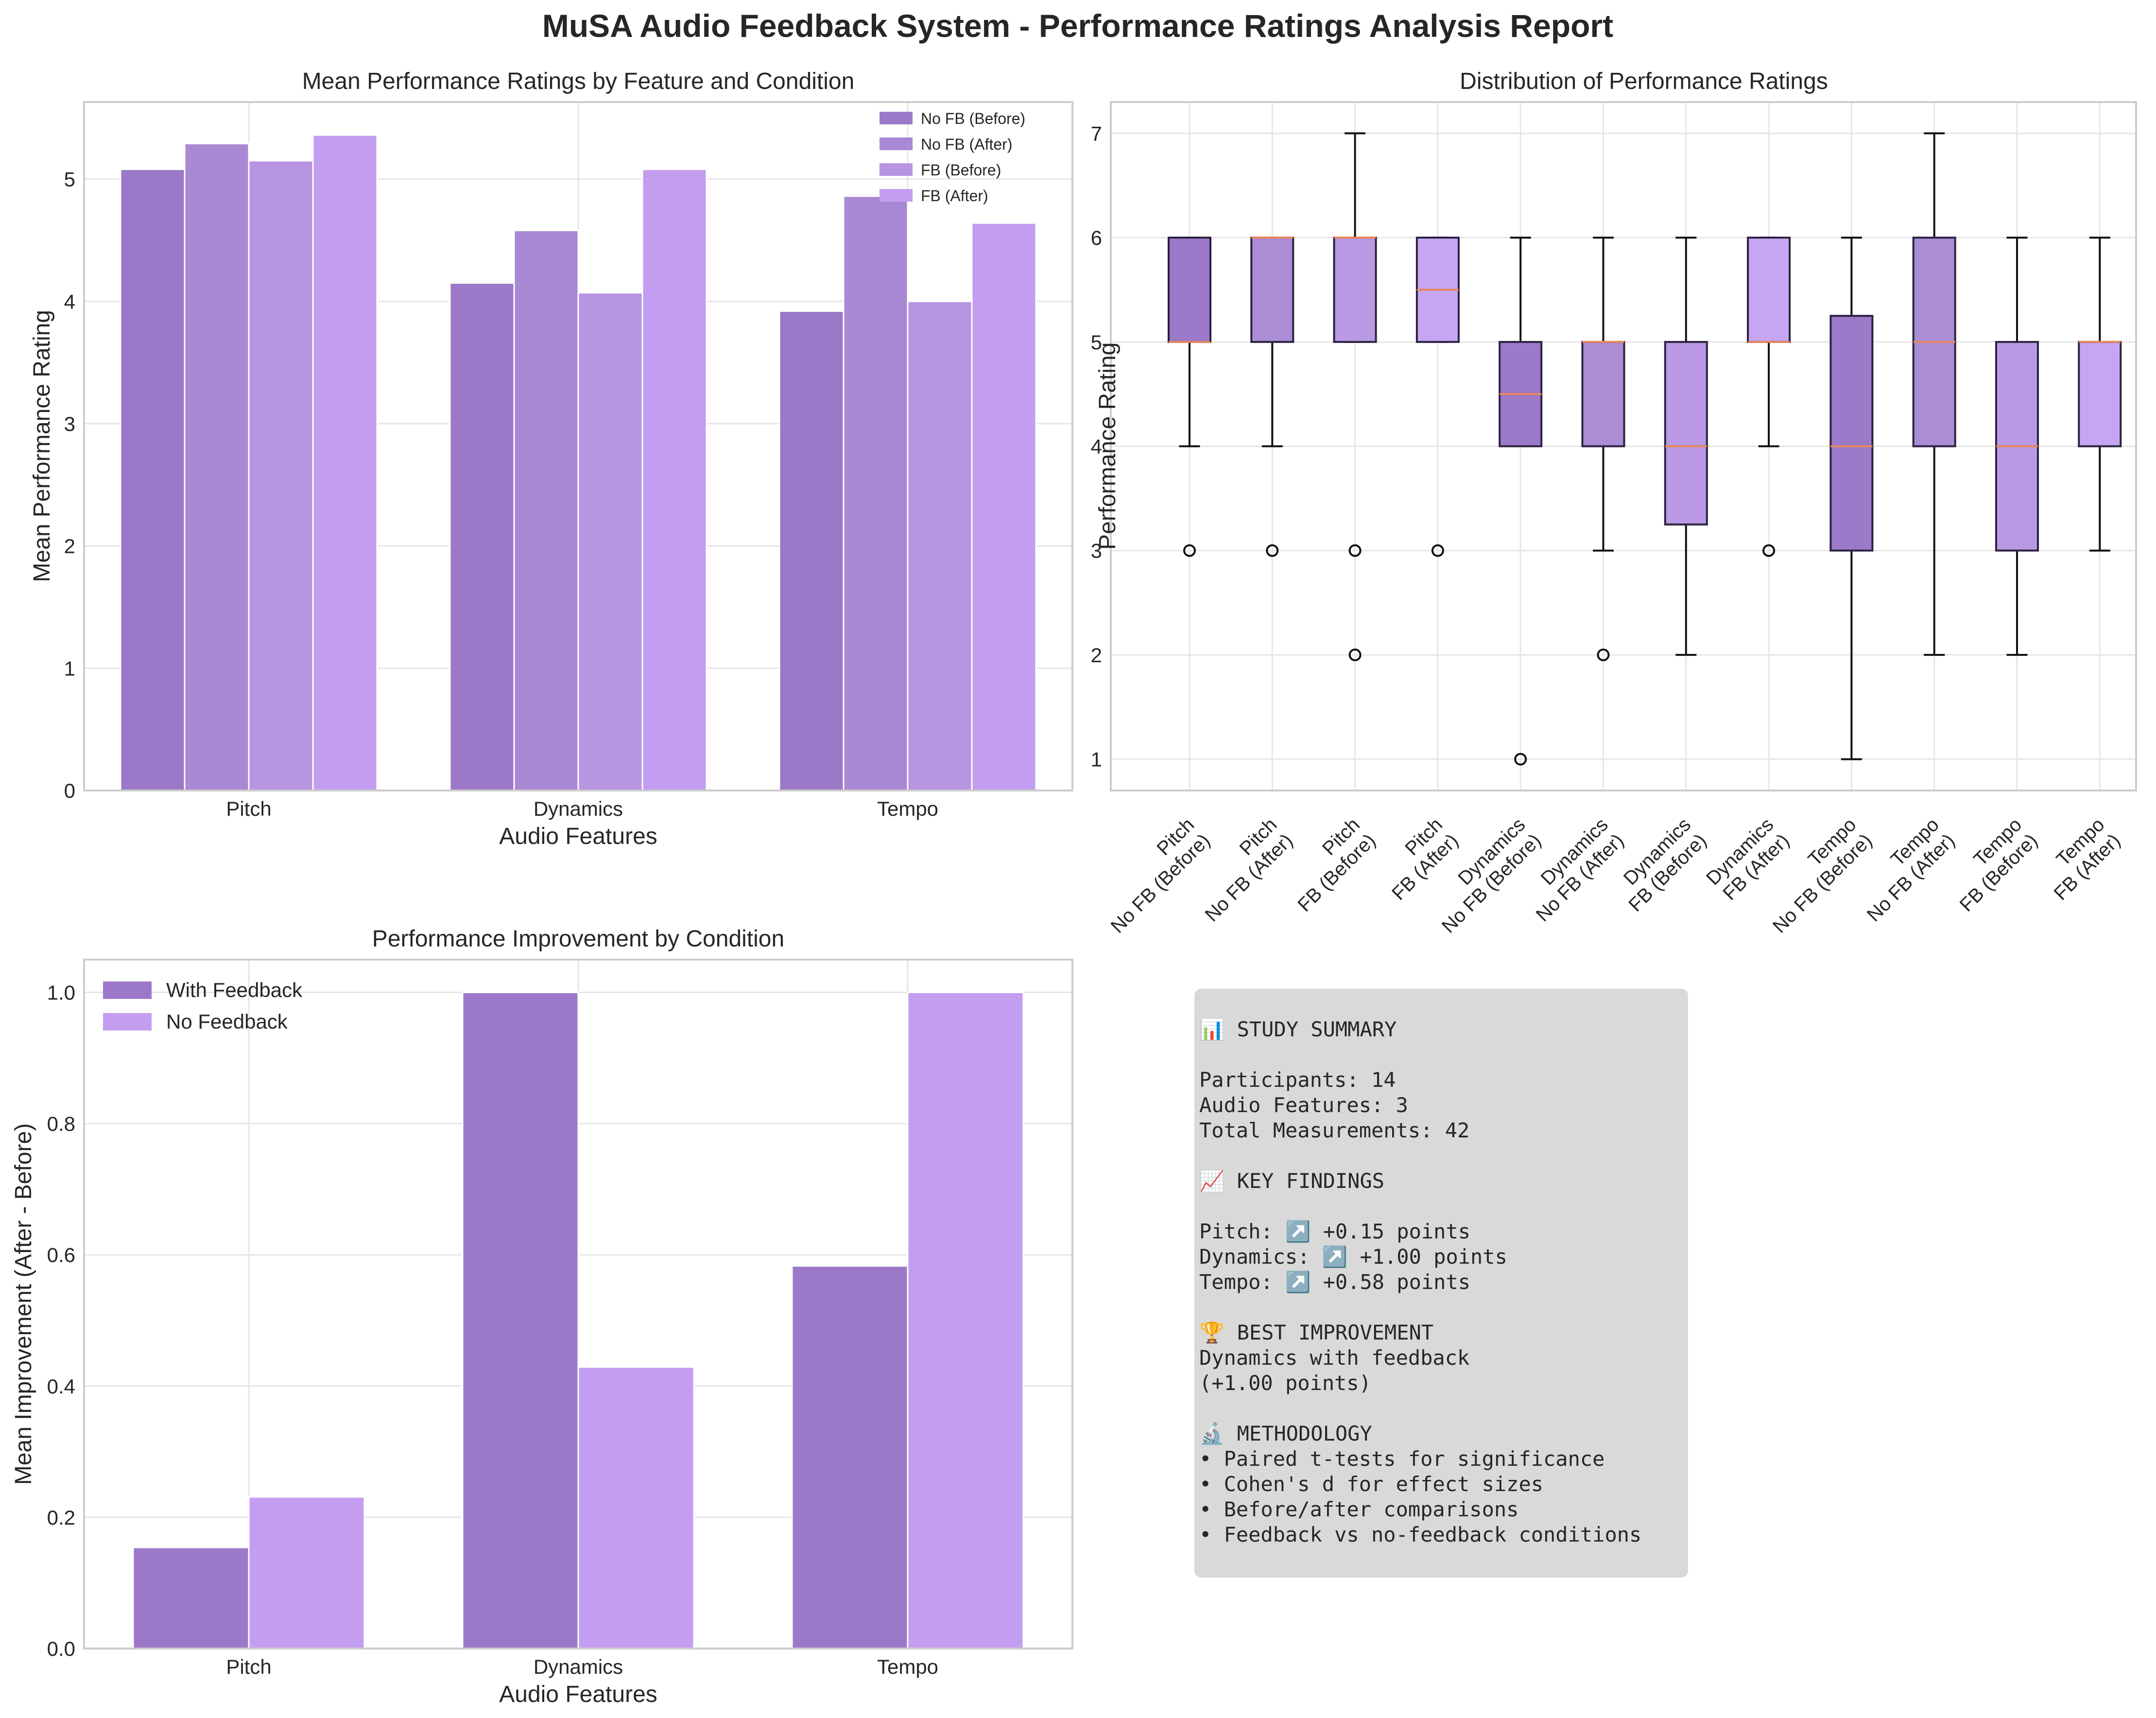 This screenshot has height=1718, width=2156. What do you see at coordinates (850, 1457) in the screenshot?
I see `bar-tempo-with-feedback` at bounding box center [850, 1457].